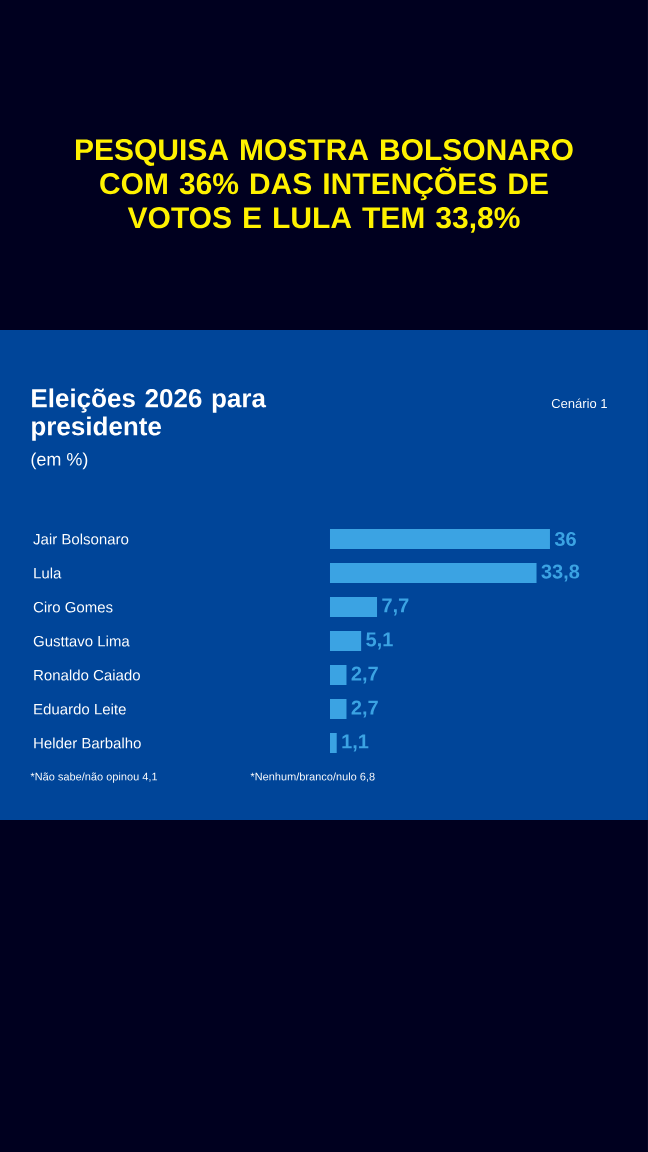 The height and width of the screenshot is (1152, 648). What do you see at coordinates (565, 539) in the screenshot?
I see `data-label: 36` at bounding box center [565, 539].